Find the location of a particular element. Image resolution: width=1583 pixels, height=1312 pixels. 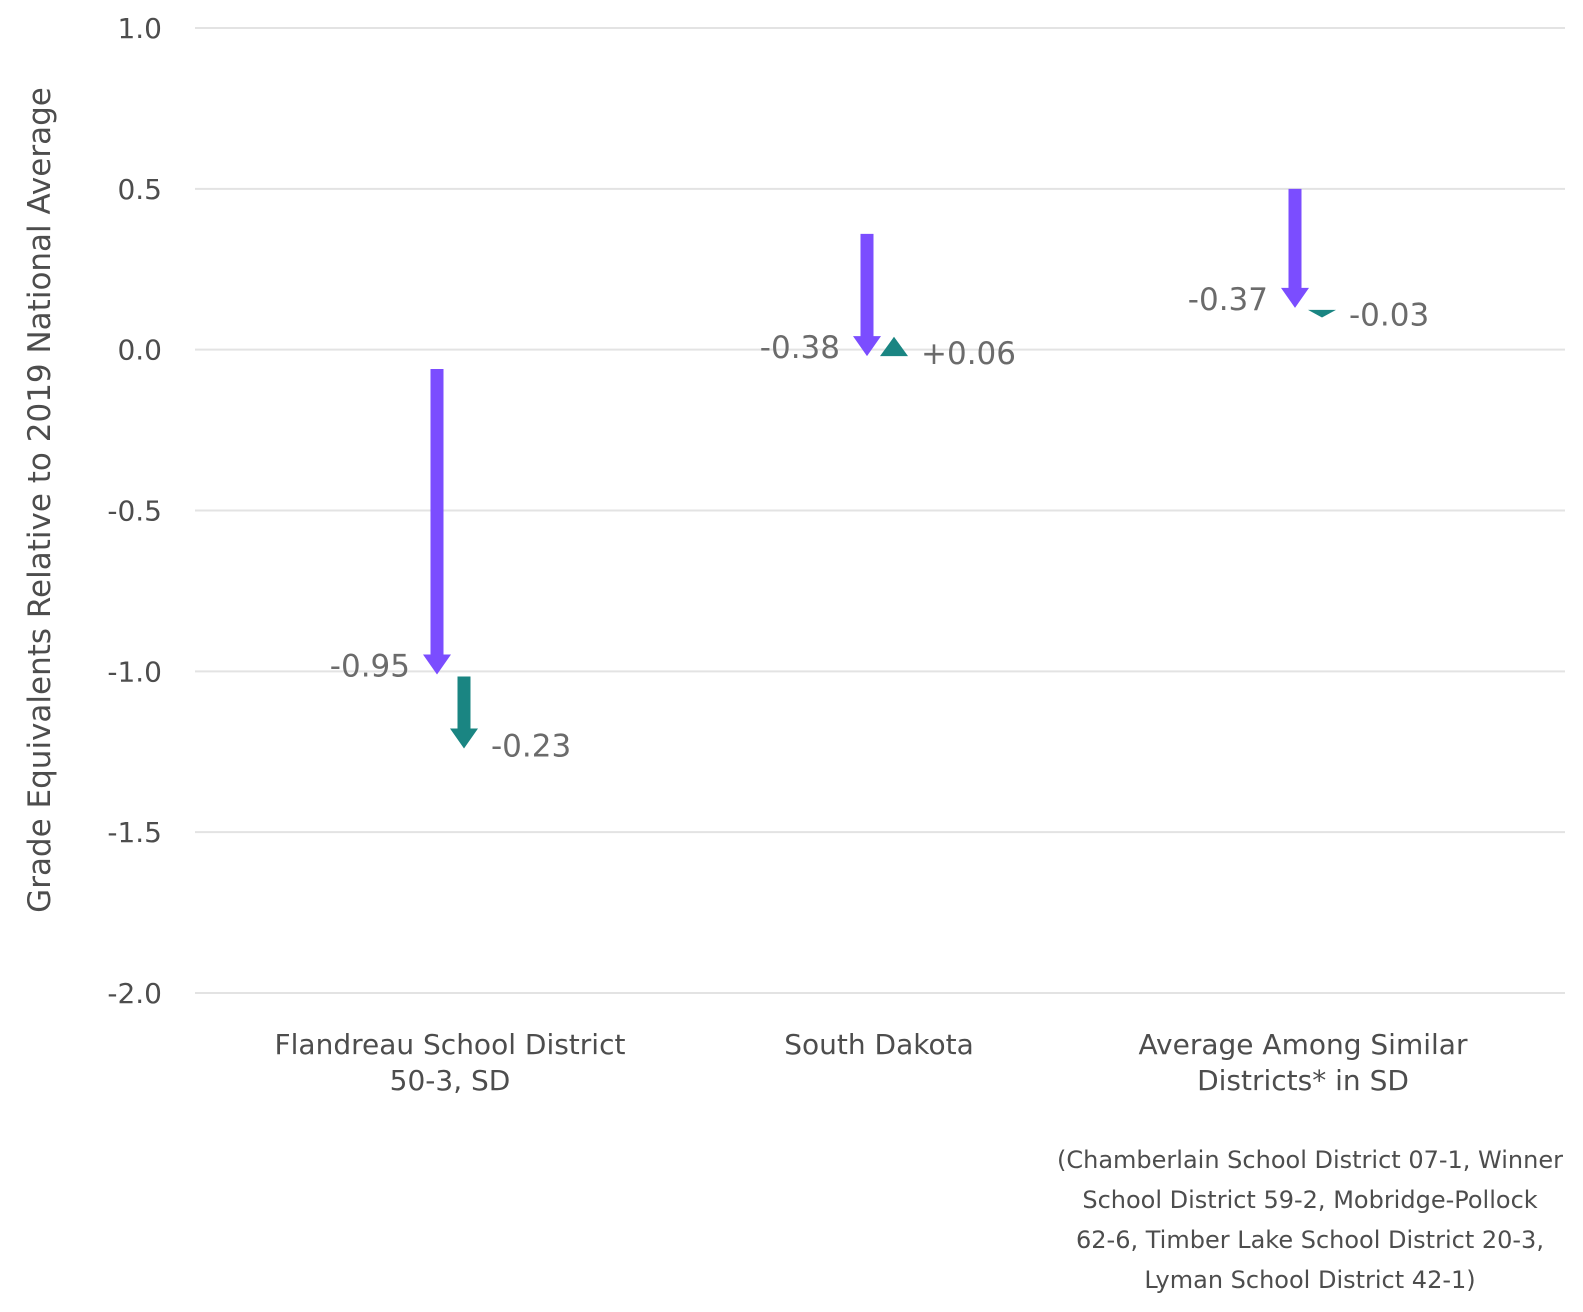

y-axis-ticks: 1.0 0.5 0.0 -0.5 -1.0 -1.5 -2.0 is located at coordinates (134, 511).